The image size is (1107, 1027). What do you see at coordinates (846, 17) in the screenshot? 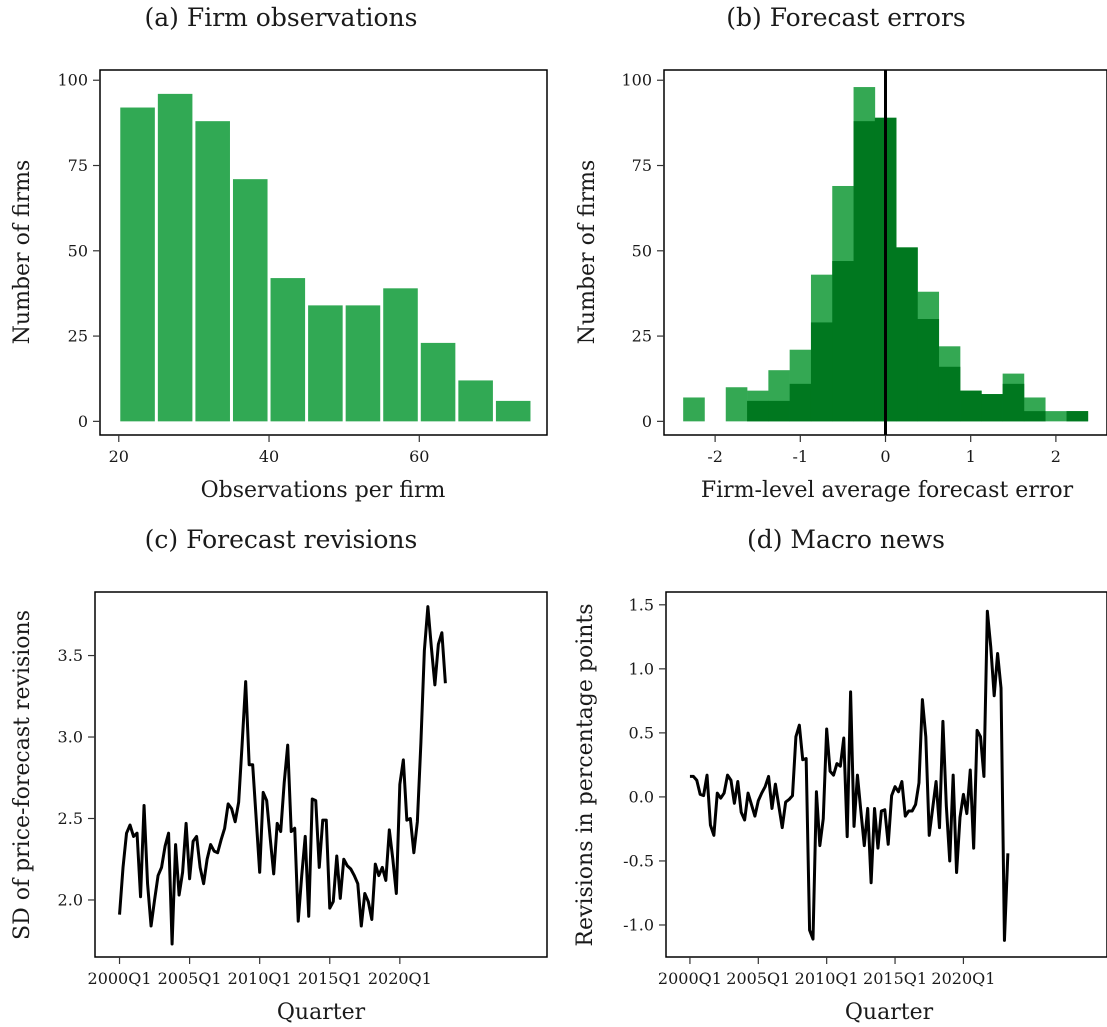
I see `chart-title: (b) Forecast errors` at bounding box center [846, 17].